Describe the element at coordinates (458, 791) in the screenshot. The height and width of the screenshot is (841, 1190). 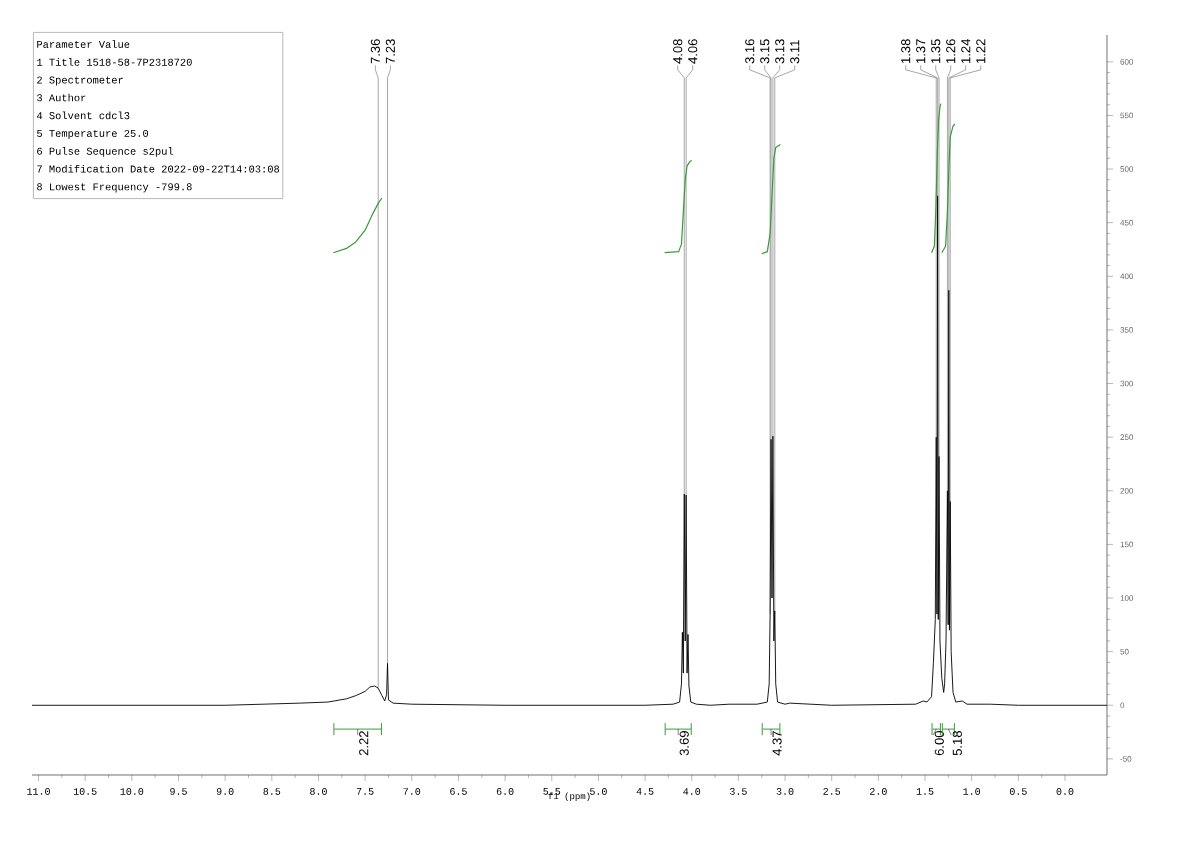
I see `x-tick-label: 6.5` at that location.